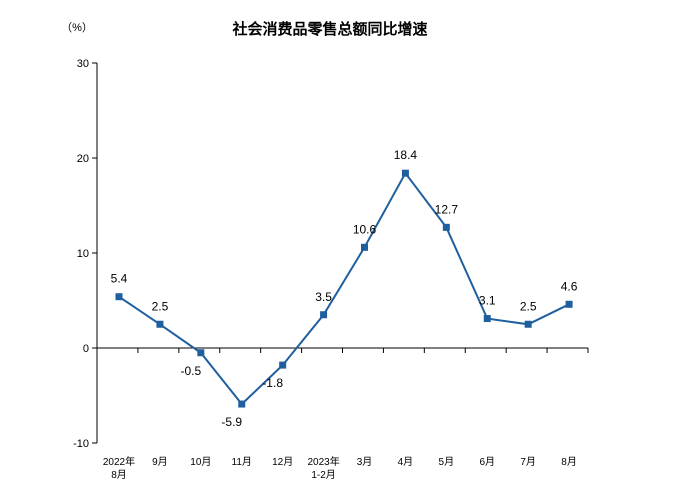  What do you see at coordinates (272, 383) in the screenshot?
I see `data-label: -1.8` at bounding box center [272, 383].